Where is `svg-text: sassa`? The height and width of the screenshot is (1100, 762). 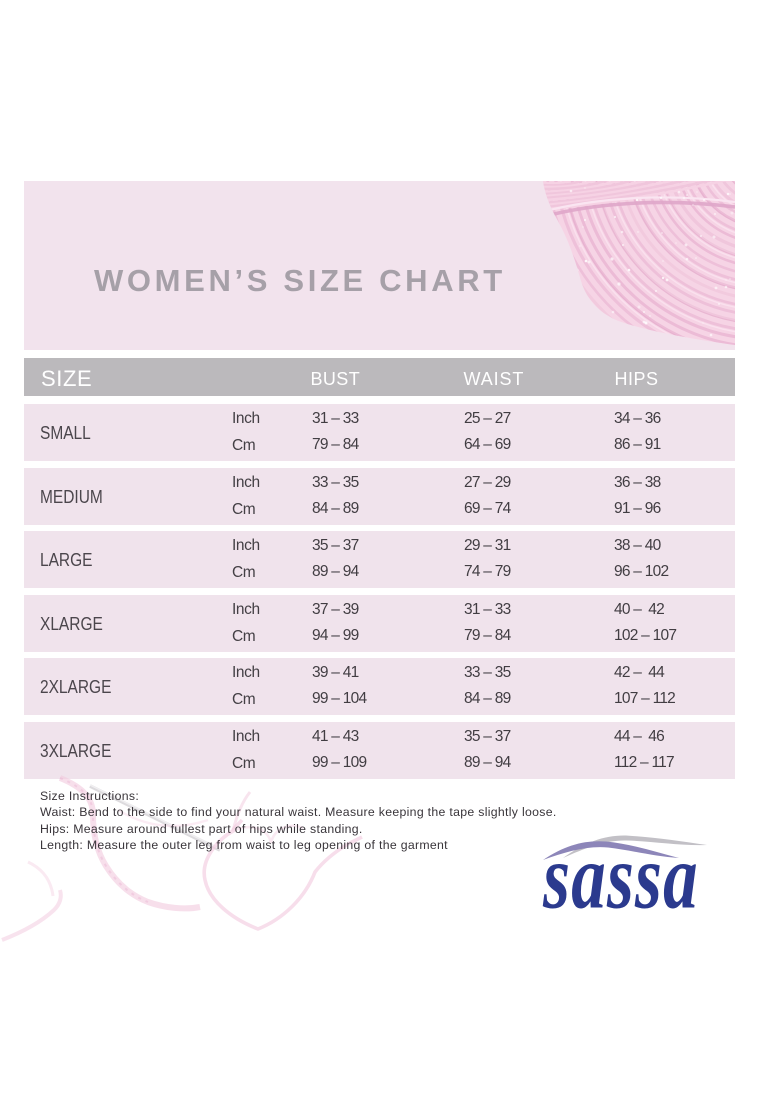 svg-text: sassa is located at coordinates (619, 873).